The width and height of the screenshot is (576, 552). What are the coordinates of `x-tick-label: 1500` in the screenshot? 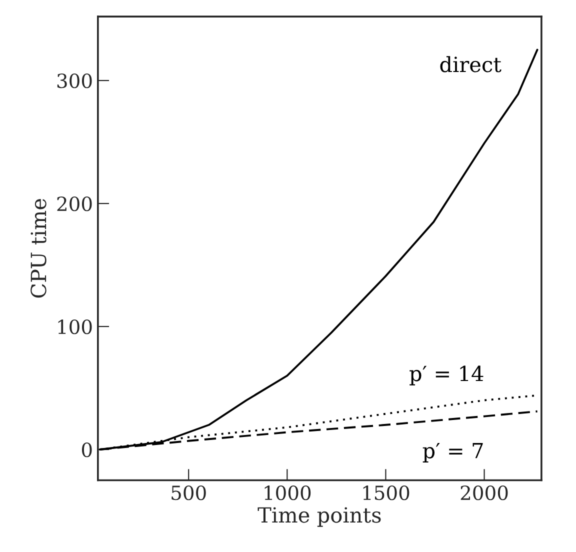 It's located at (386, 492).